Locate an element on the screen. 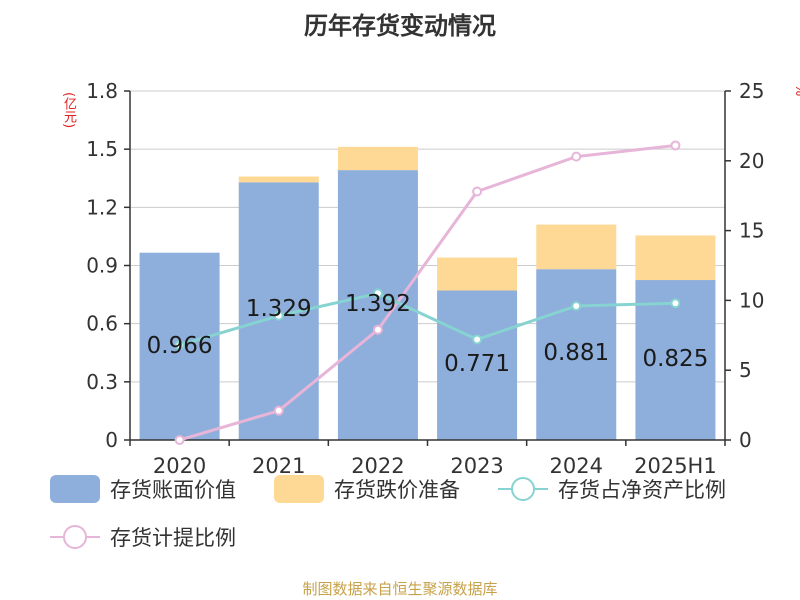 Image resolution: width=800 pixels, height=600 pixels. data-label-book-value: 0.966 is located at coordinates (180, 346).